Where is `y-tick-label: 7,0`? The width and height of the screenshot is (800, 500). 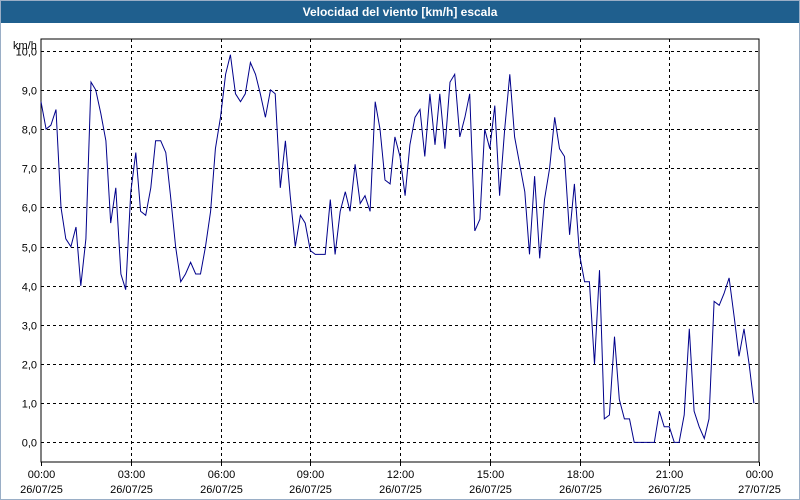 y-tick-label: 7,0 is located at coordinates (29, 170).